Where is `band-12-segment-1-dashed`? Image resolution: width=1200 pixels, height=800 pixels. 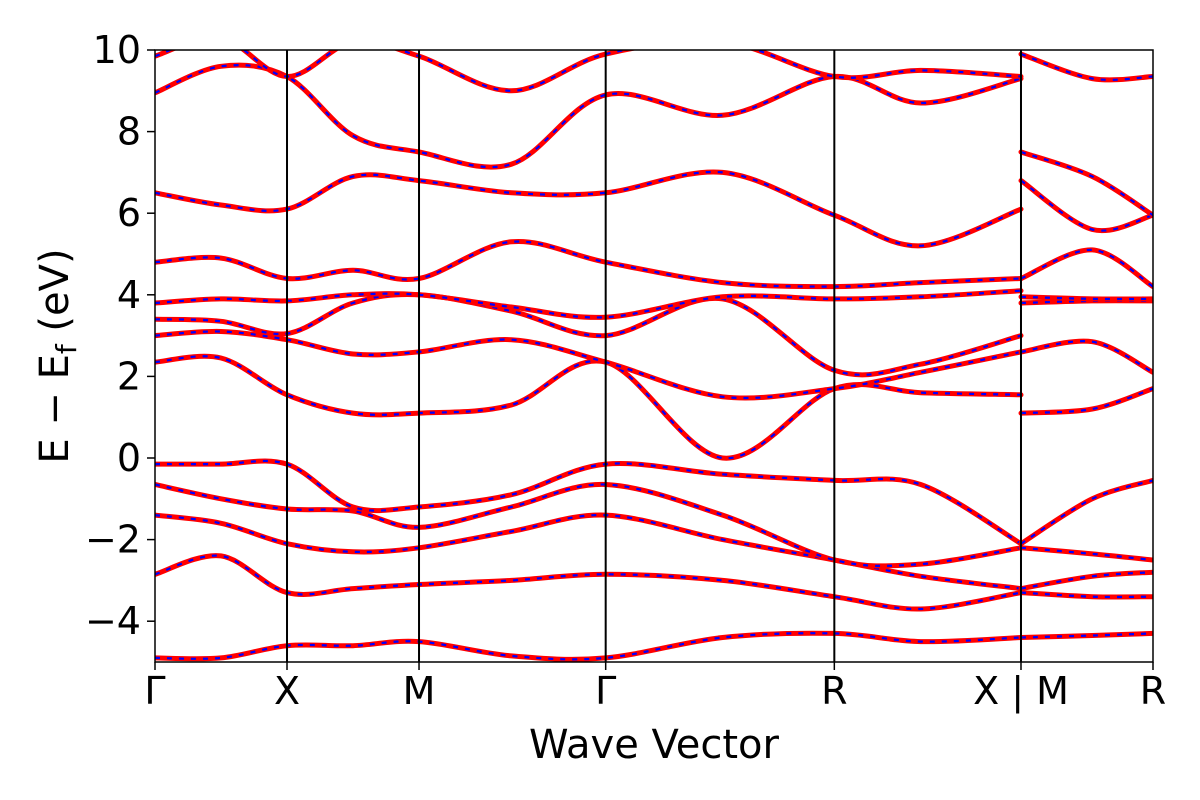 band-12-segment-1-dashed is located at coordinates (588, 116).